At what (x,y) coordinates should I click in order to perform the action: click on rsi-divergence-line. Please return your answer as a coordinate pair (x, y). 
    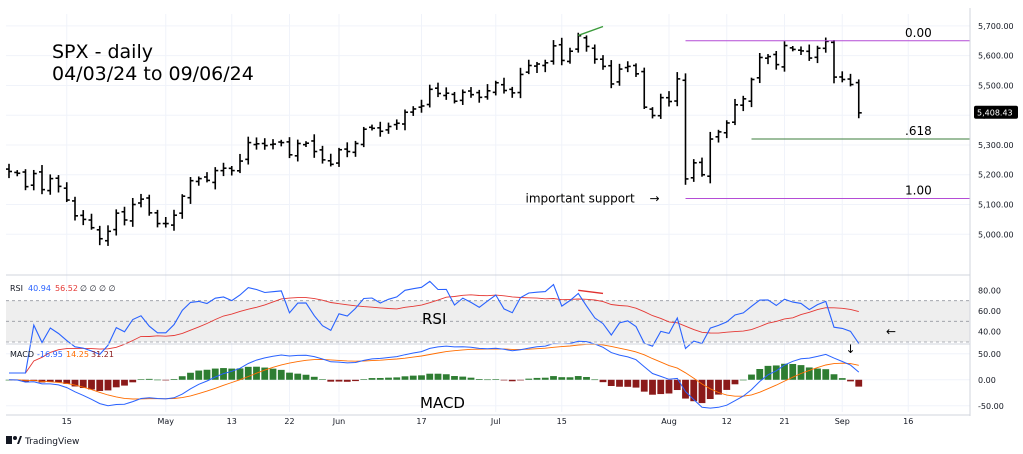
    Looking at the image, I should click on (591, 292).